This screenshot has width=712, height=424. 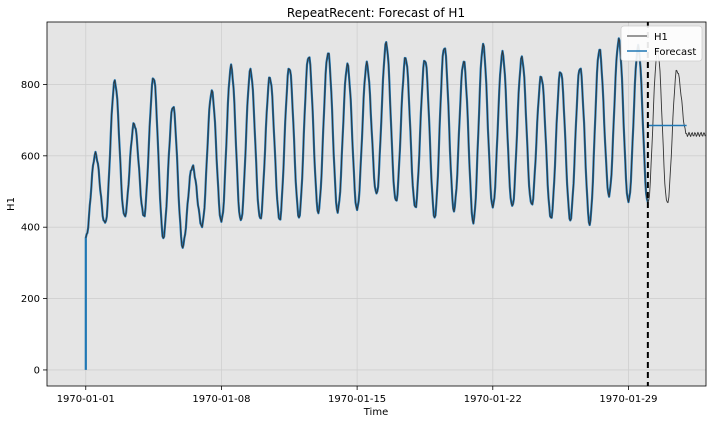 What do you see at coordinates (628, 399) in the screenshot?
I see `x-tick-label: 1970-01-29` at bounding box center [628, 399].